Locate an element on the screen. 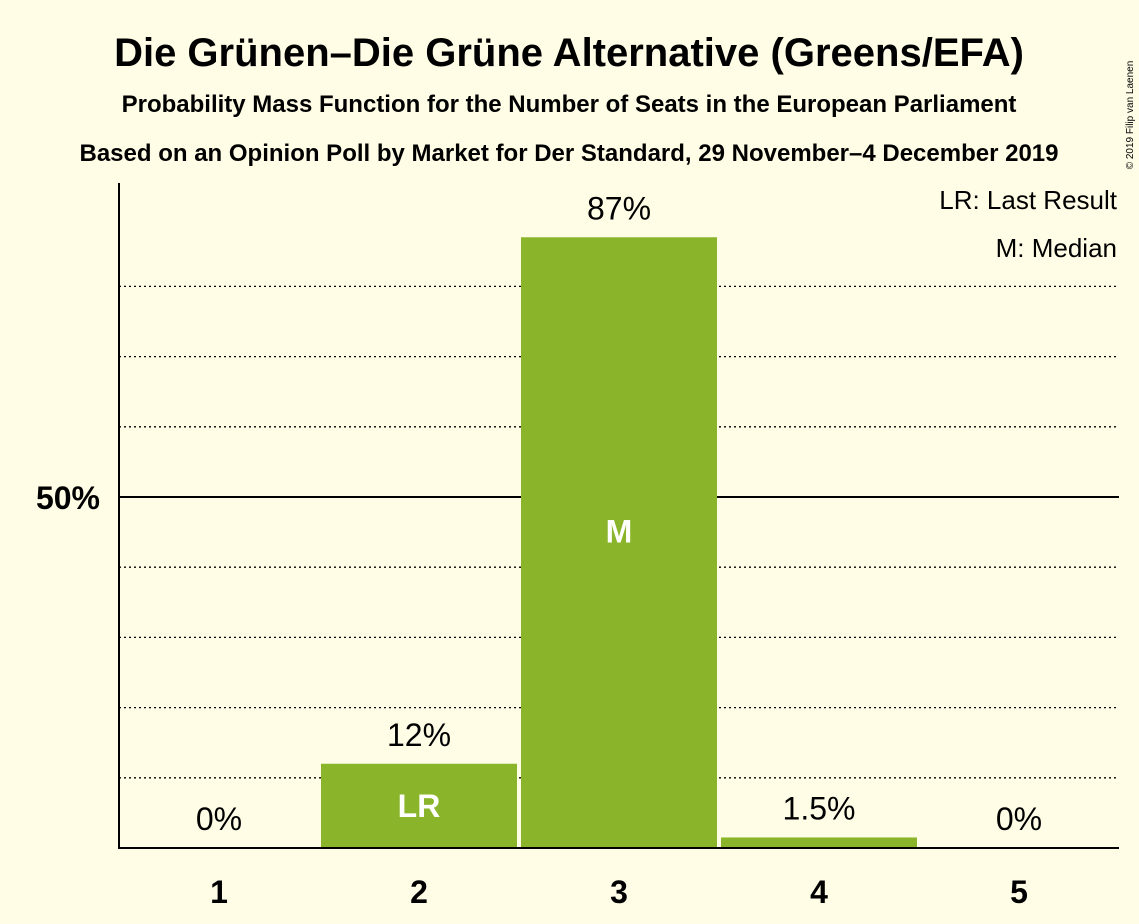 The height and width of the screenshot is (924, 1139). y-tick-label: 50% is located at coordinates (68, 498).